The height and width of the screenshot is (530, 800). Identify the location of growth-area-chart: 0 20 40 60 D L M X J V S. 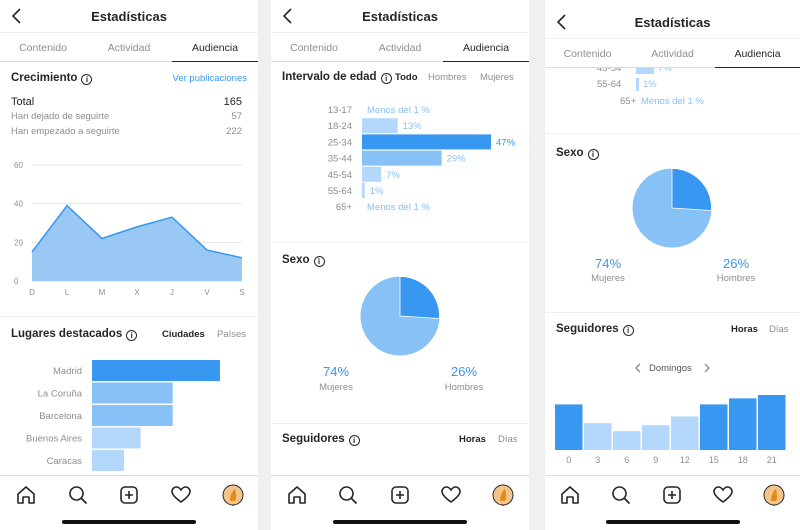
(129, 229).